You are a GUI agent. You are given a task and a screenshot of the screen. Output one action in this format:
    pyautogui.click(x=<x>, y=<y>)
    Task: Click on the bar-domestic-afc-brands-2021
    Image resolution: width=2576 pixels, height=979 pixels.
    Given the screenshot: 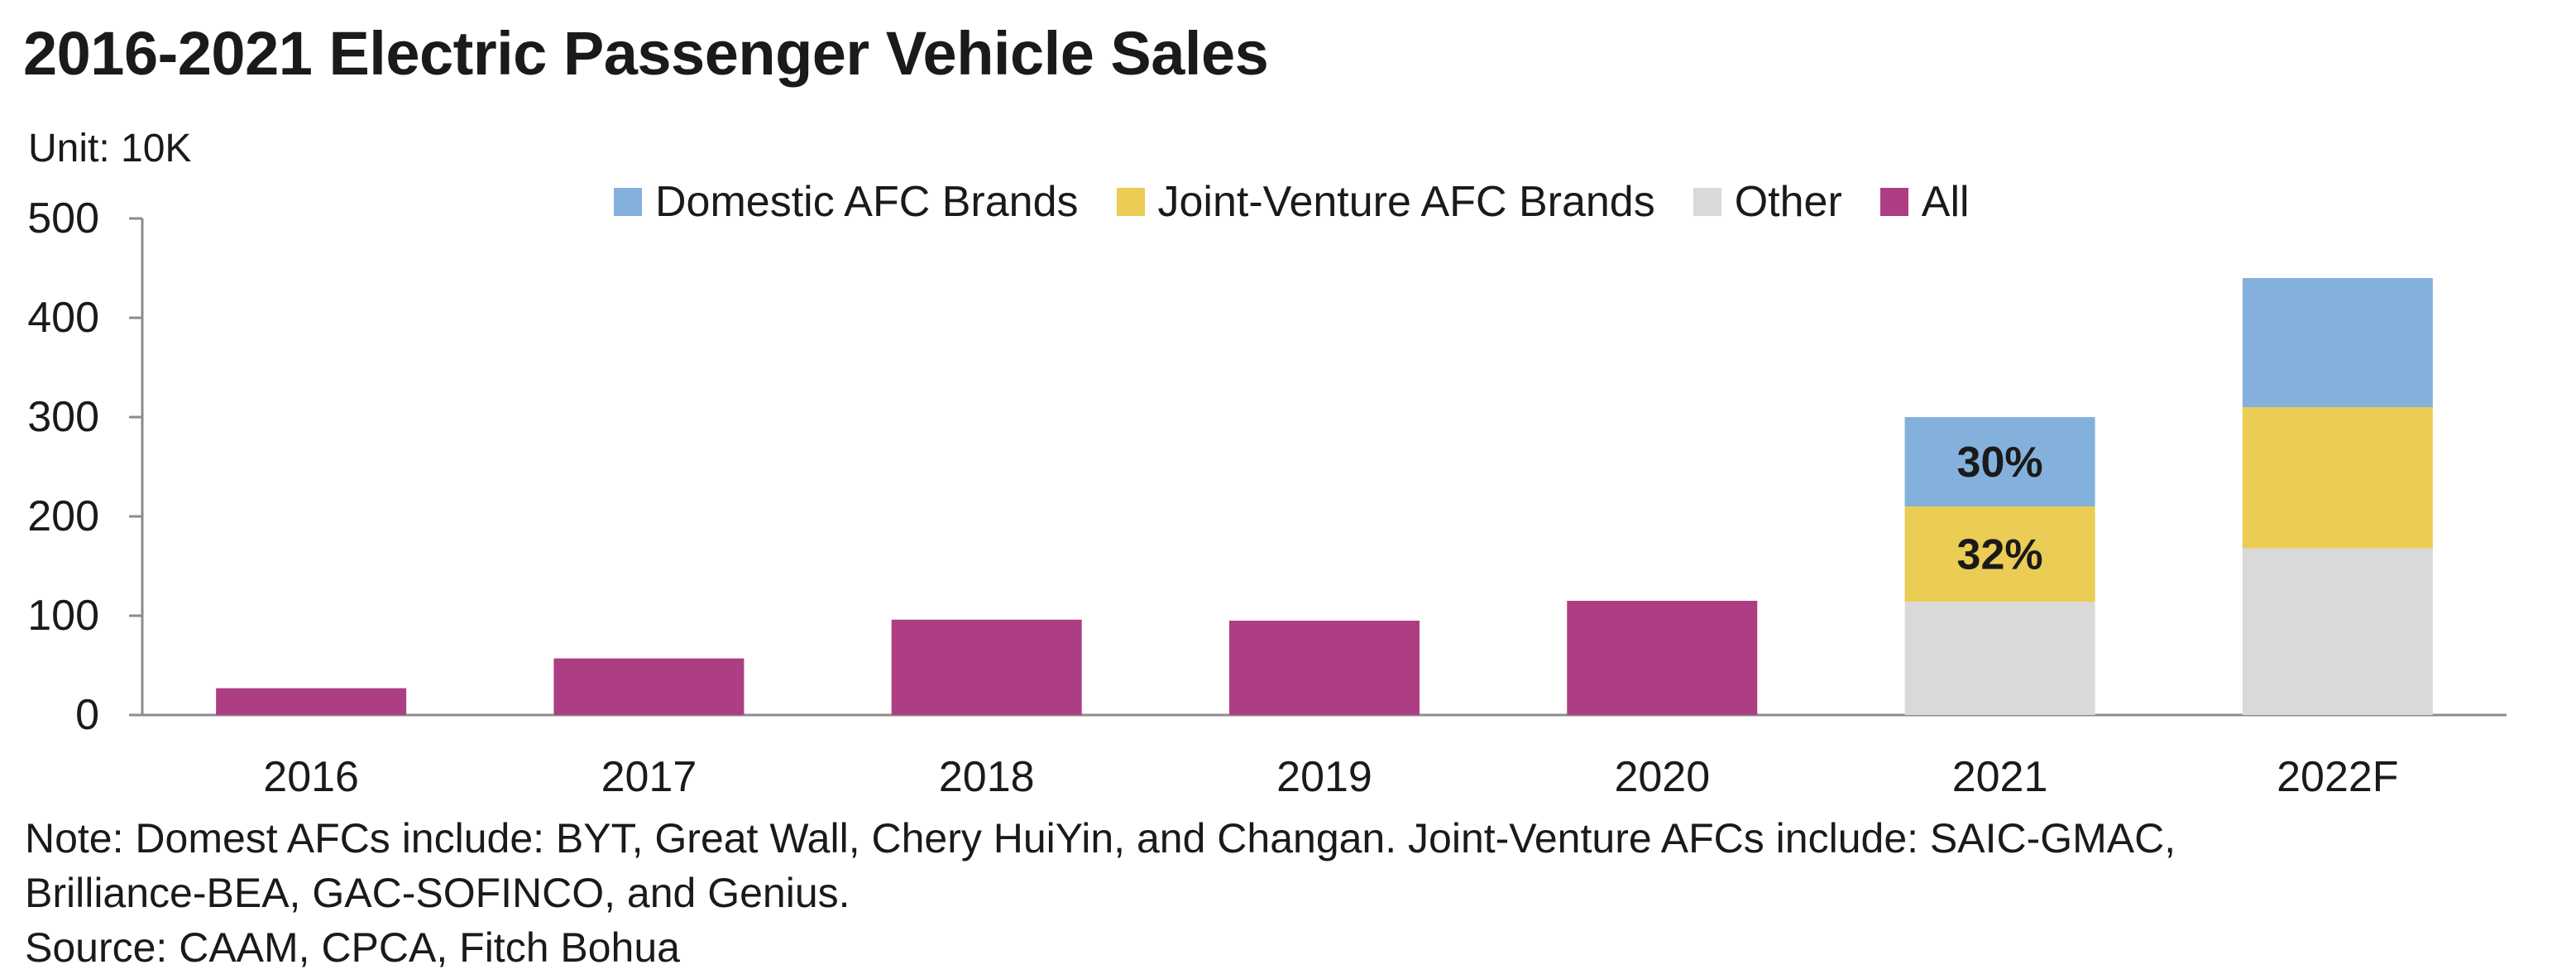 What is the action you would take?
    pyautogui.click(x=2000, y=462)
    